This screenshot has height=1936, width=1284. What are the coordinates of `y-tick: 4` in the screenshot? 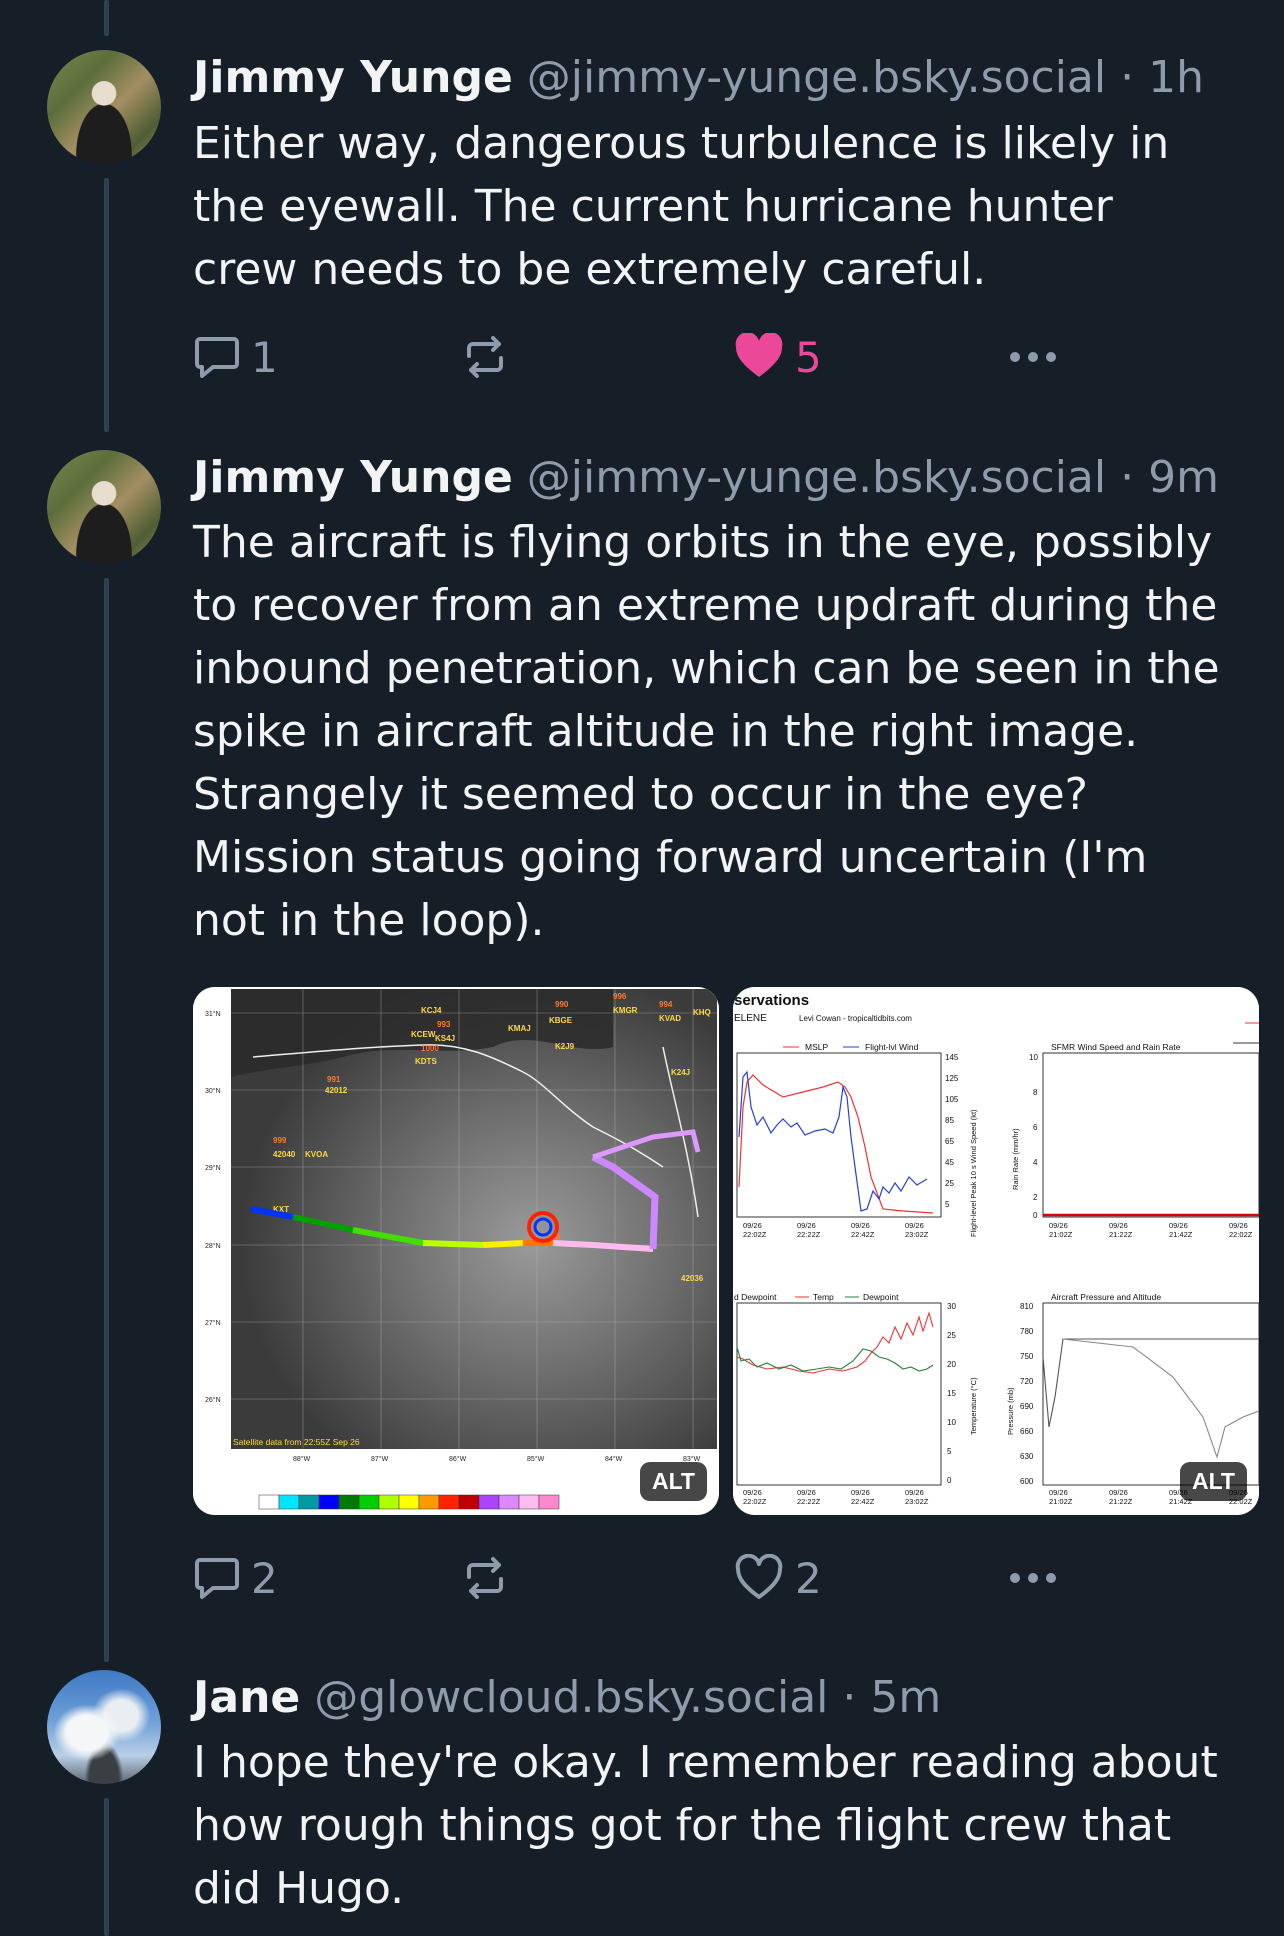 It's located at (1035, 1162).